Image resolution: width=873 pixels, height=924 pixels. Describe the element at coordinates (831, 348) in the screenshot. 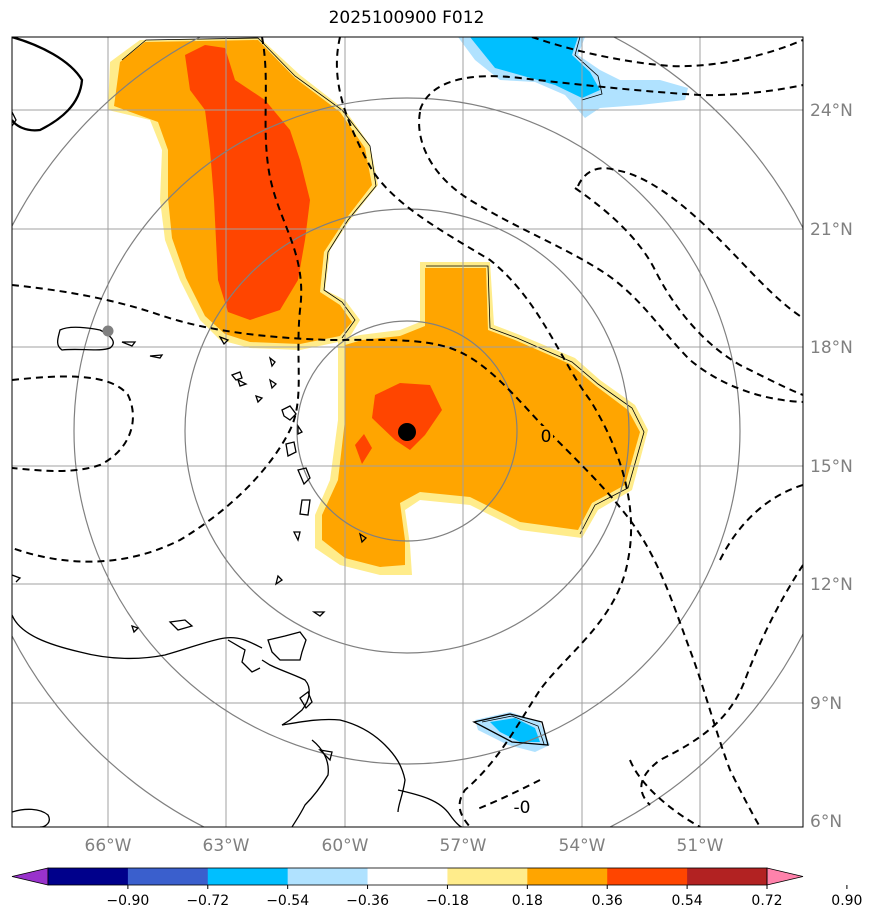

I see `lat-label: 18°N` at that location.